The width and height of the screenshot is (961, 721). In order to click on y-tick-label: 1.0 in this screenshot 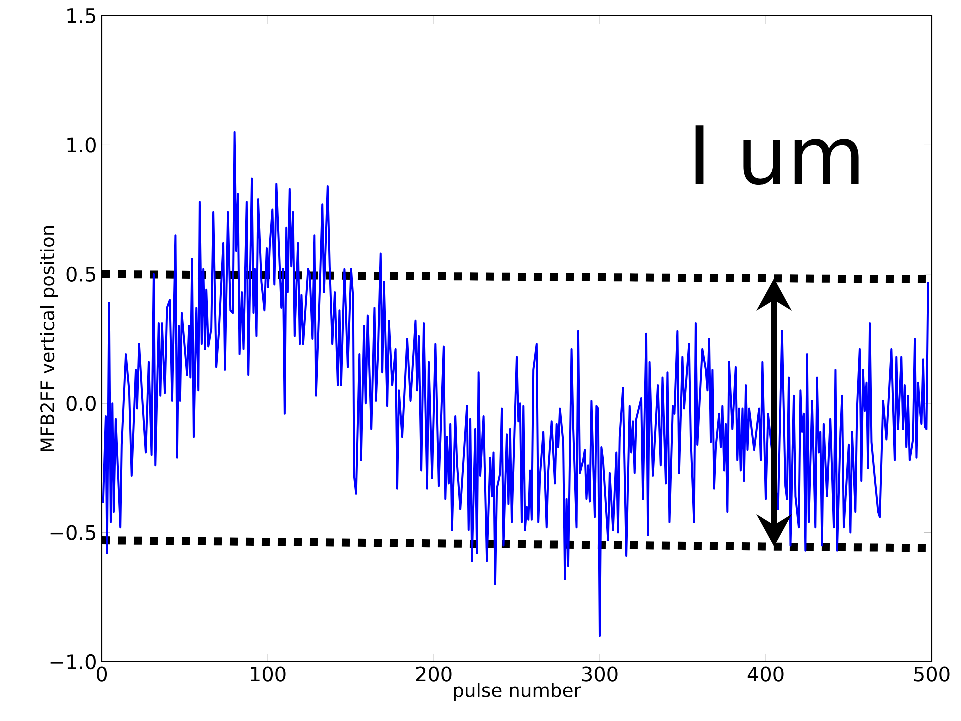, I will do `click(82, 145)`.